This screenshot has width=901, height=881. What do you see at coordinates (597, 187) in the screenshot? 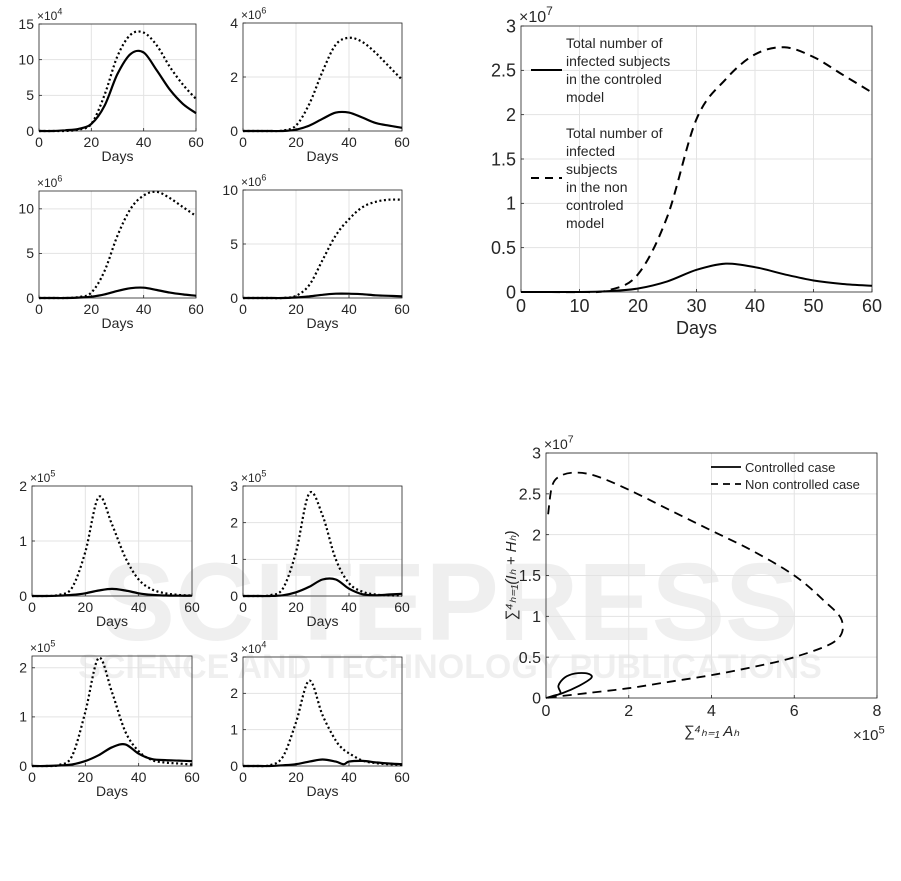
I see `legend-label: in the non` at bounding box center [597, 187].